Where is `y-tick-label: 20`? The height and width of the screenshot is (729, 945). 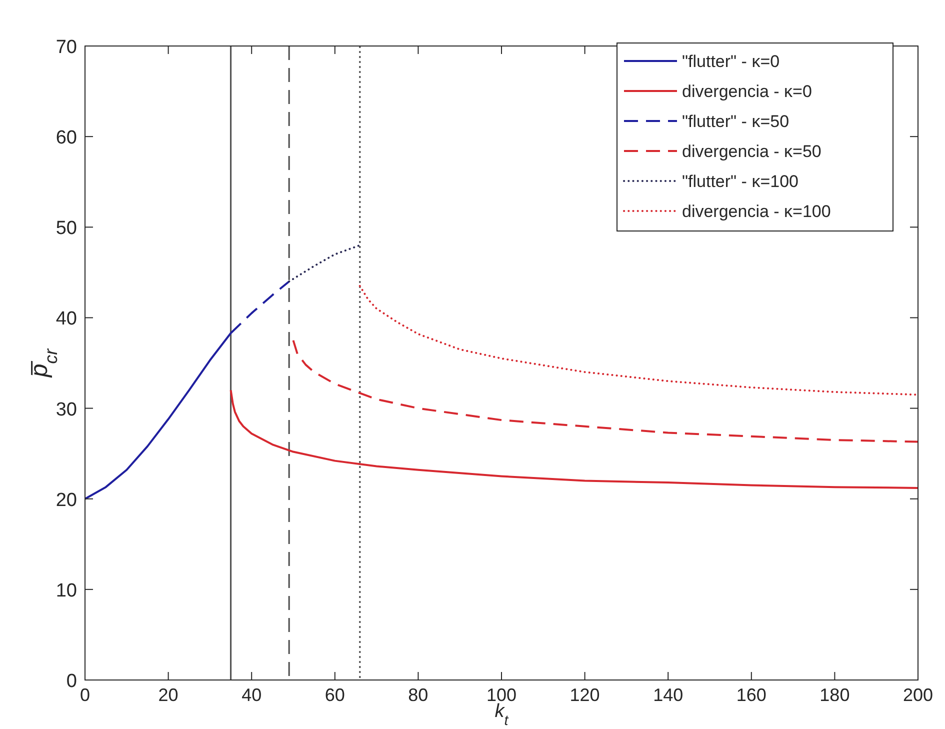
y-tick-label: 20 is located at coordinates (66, 500).